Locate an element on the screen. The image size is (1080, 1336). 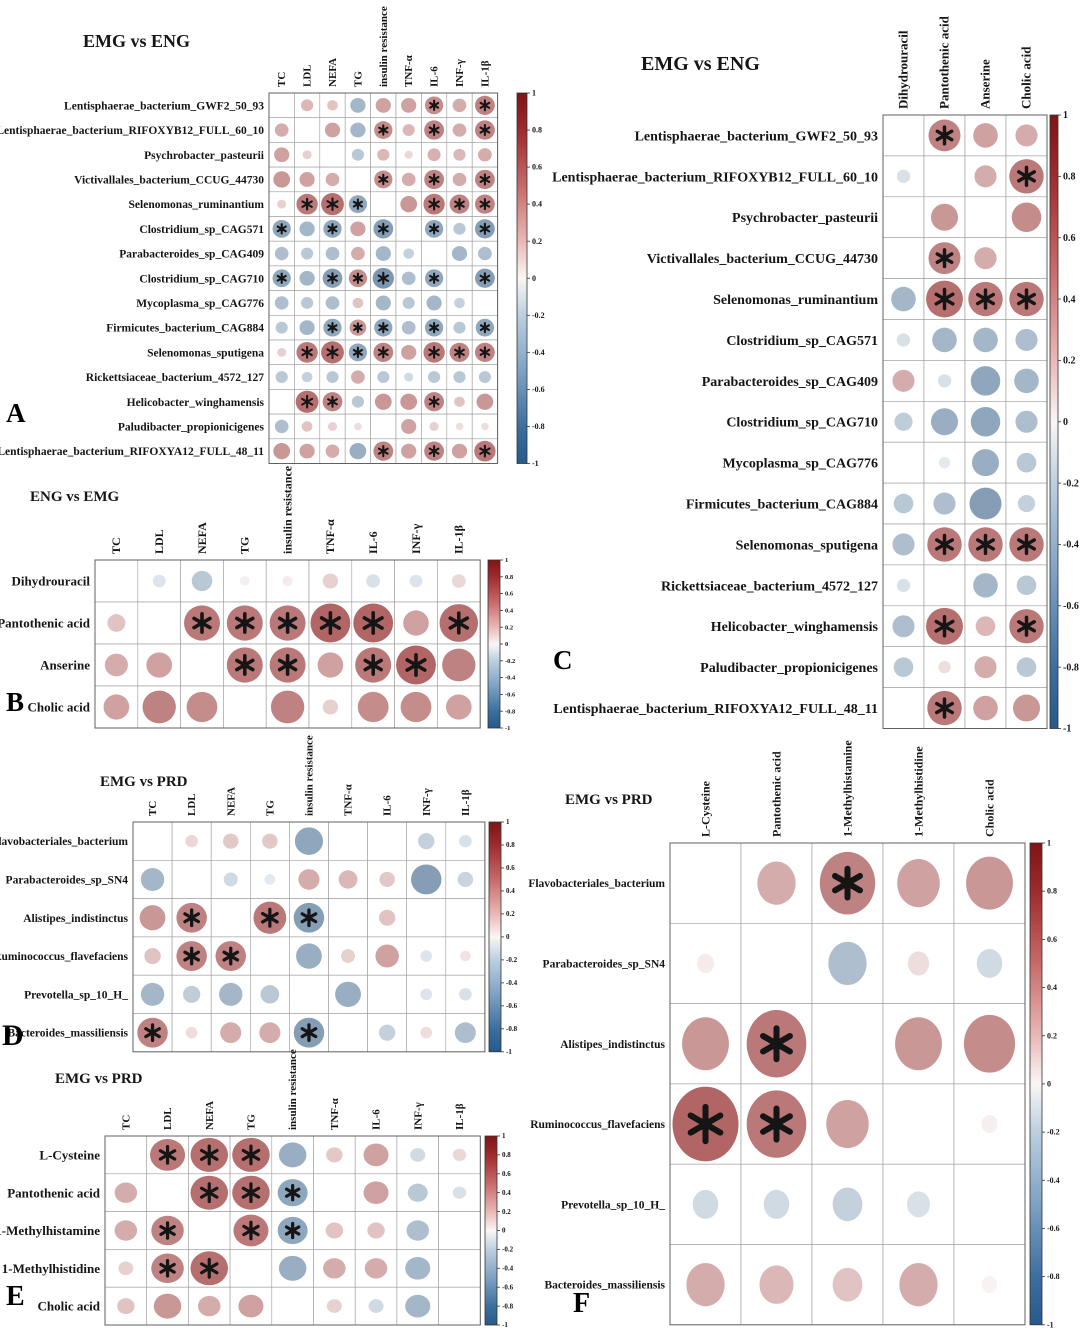
row-label: Cholic acid is located at coordinates (59, 707).